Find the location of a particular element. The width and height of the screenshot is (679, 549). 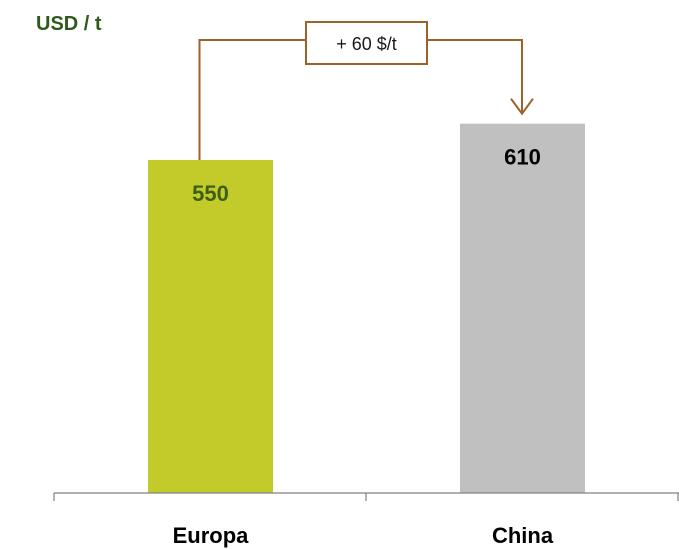

bar-europa is located at coordinates (210, 326).